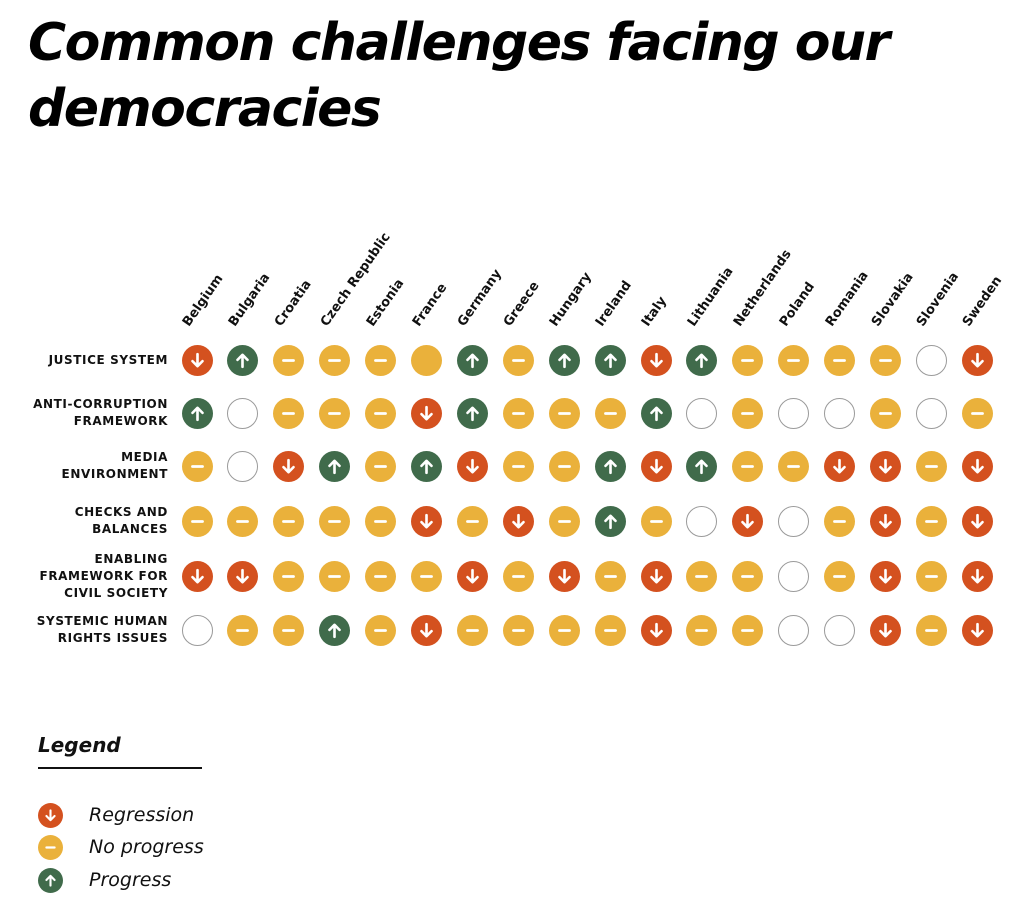 The height and width of the screenshot is (902, 1024). Describe the element at coordinates (840, 630) in the screenshot. I see `status-cell-romania-systemic-human-rights-issues` at that location.